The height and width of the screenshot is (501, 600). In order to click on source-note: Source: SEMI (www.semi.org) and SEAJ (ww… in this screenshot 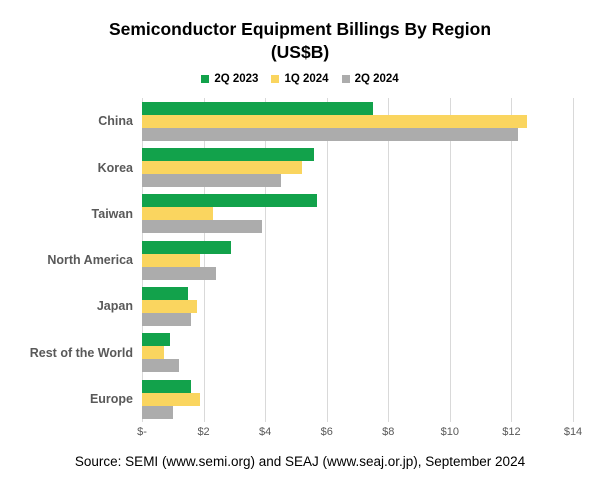, I will do `click(300, 462)`.